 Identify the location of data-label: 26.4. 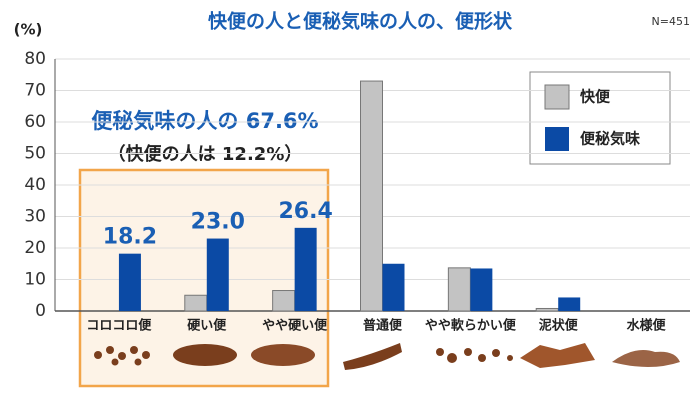
(306, 211).